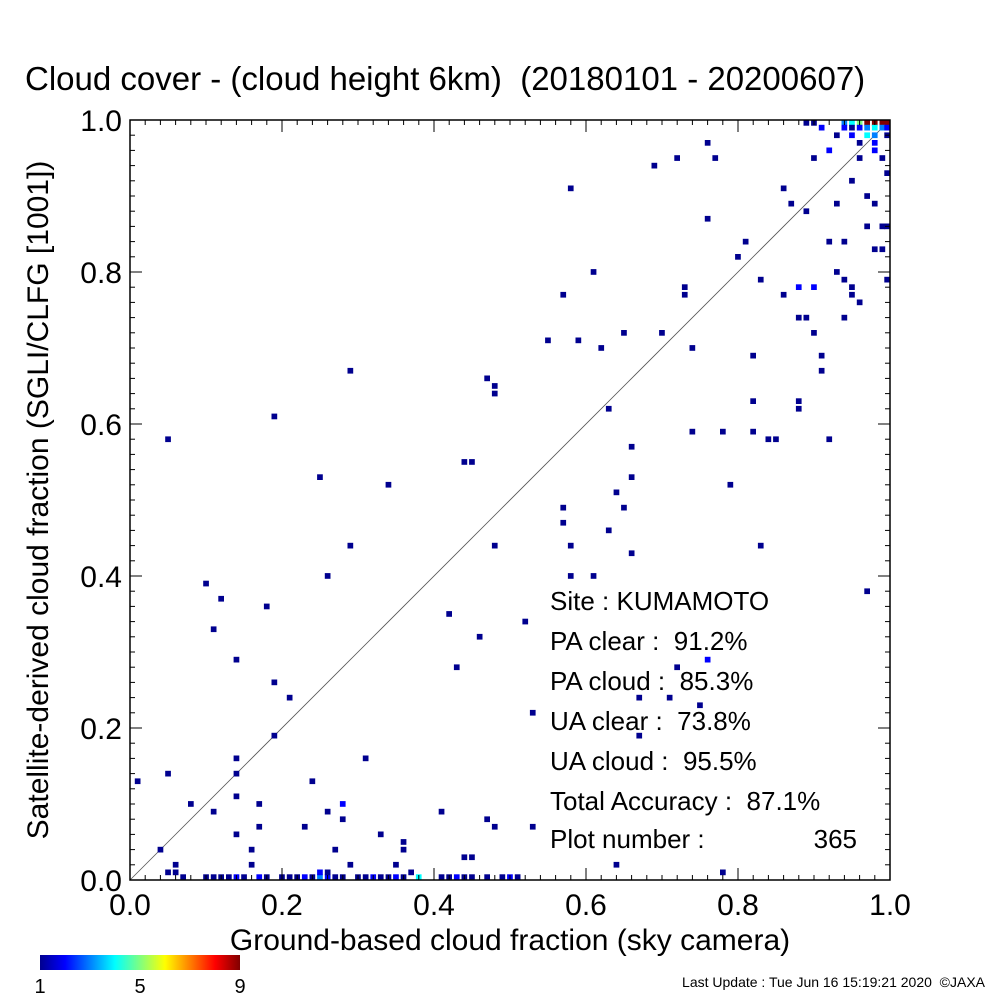 Image resolution: width=1000 pixels, height=1000 pixels. Describe the element at coordinates (653, 761) in the screenshot. I see `stat-ua-cloud: UA cloud : 95.5%` at that location.